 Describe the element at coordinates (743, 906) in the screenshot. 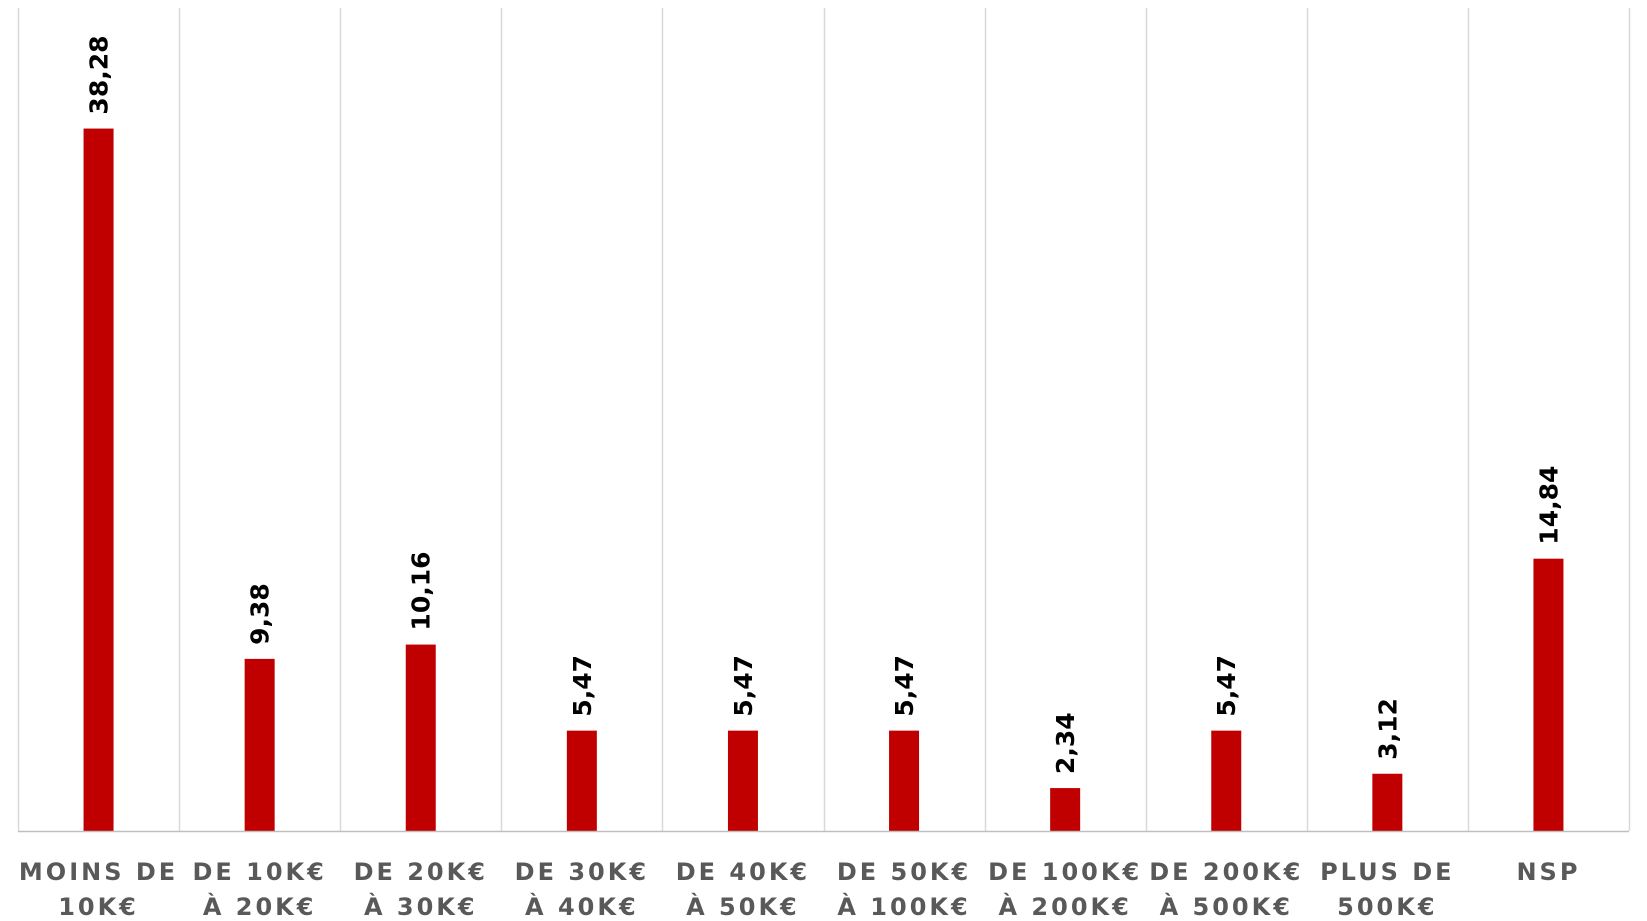

I see `category-label: À 50K€` at that location.